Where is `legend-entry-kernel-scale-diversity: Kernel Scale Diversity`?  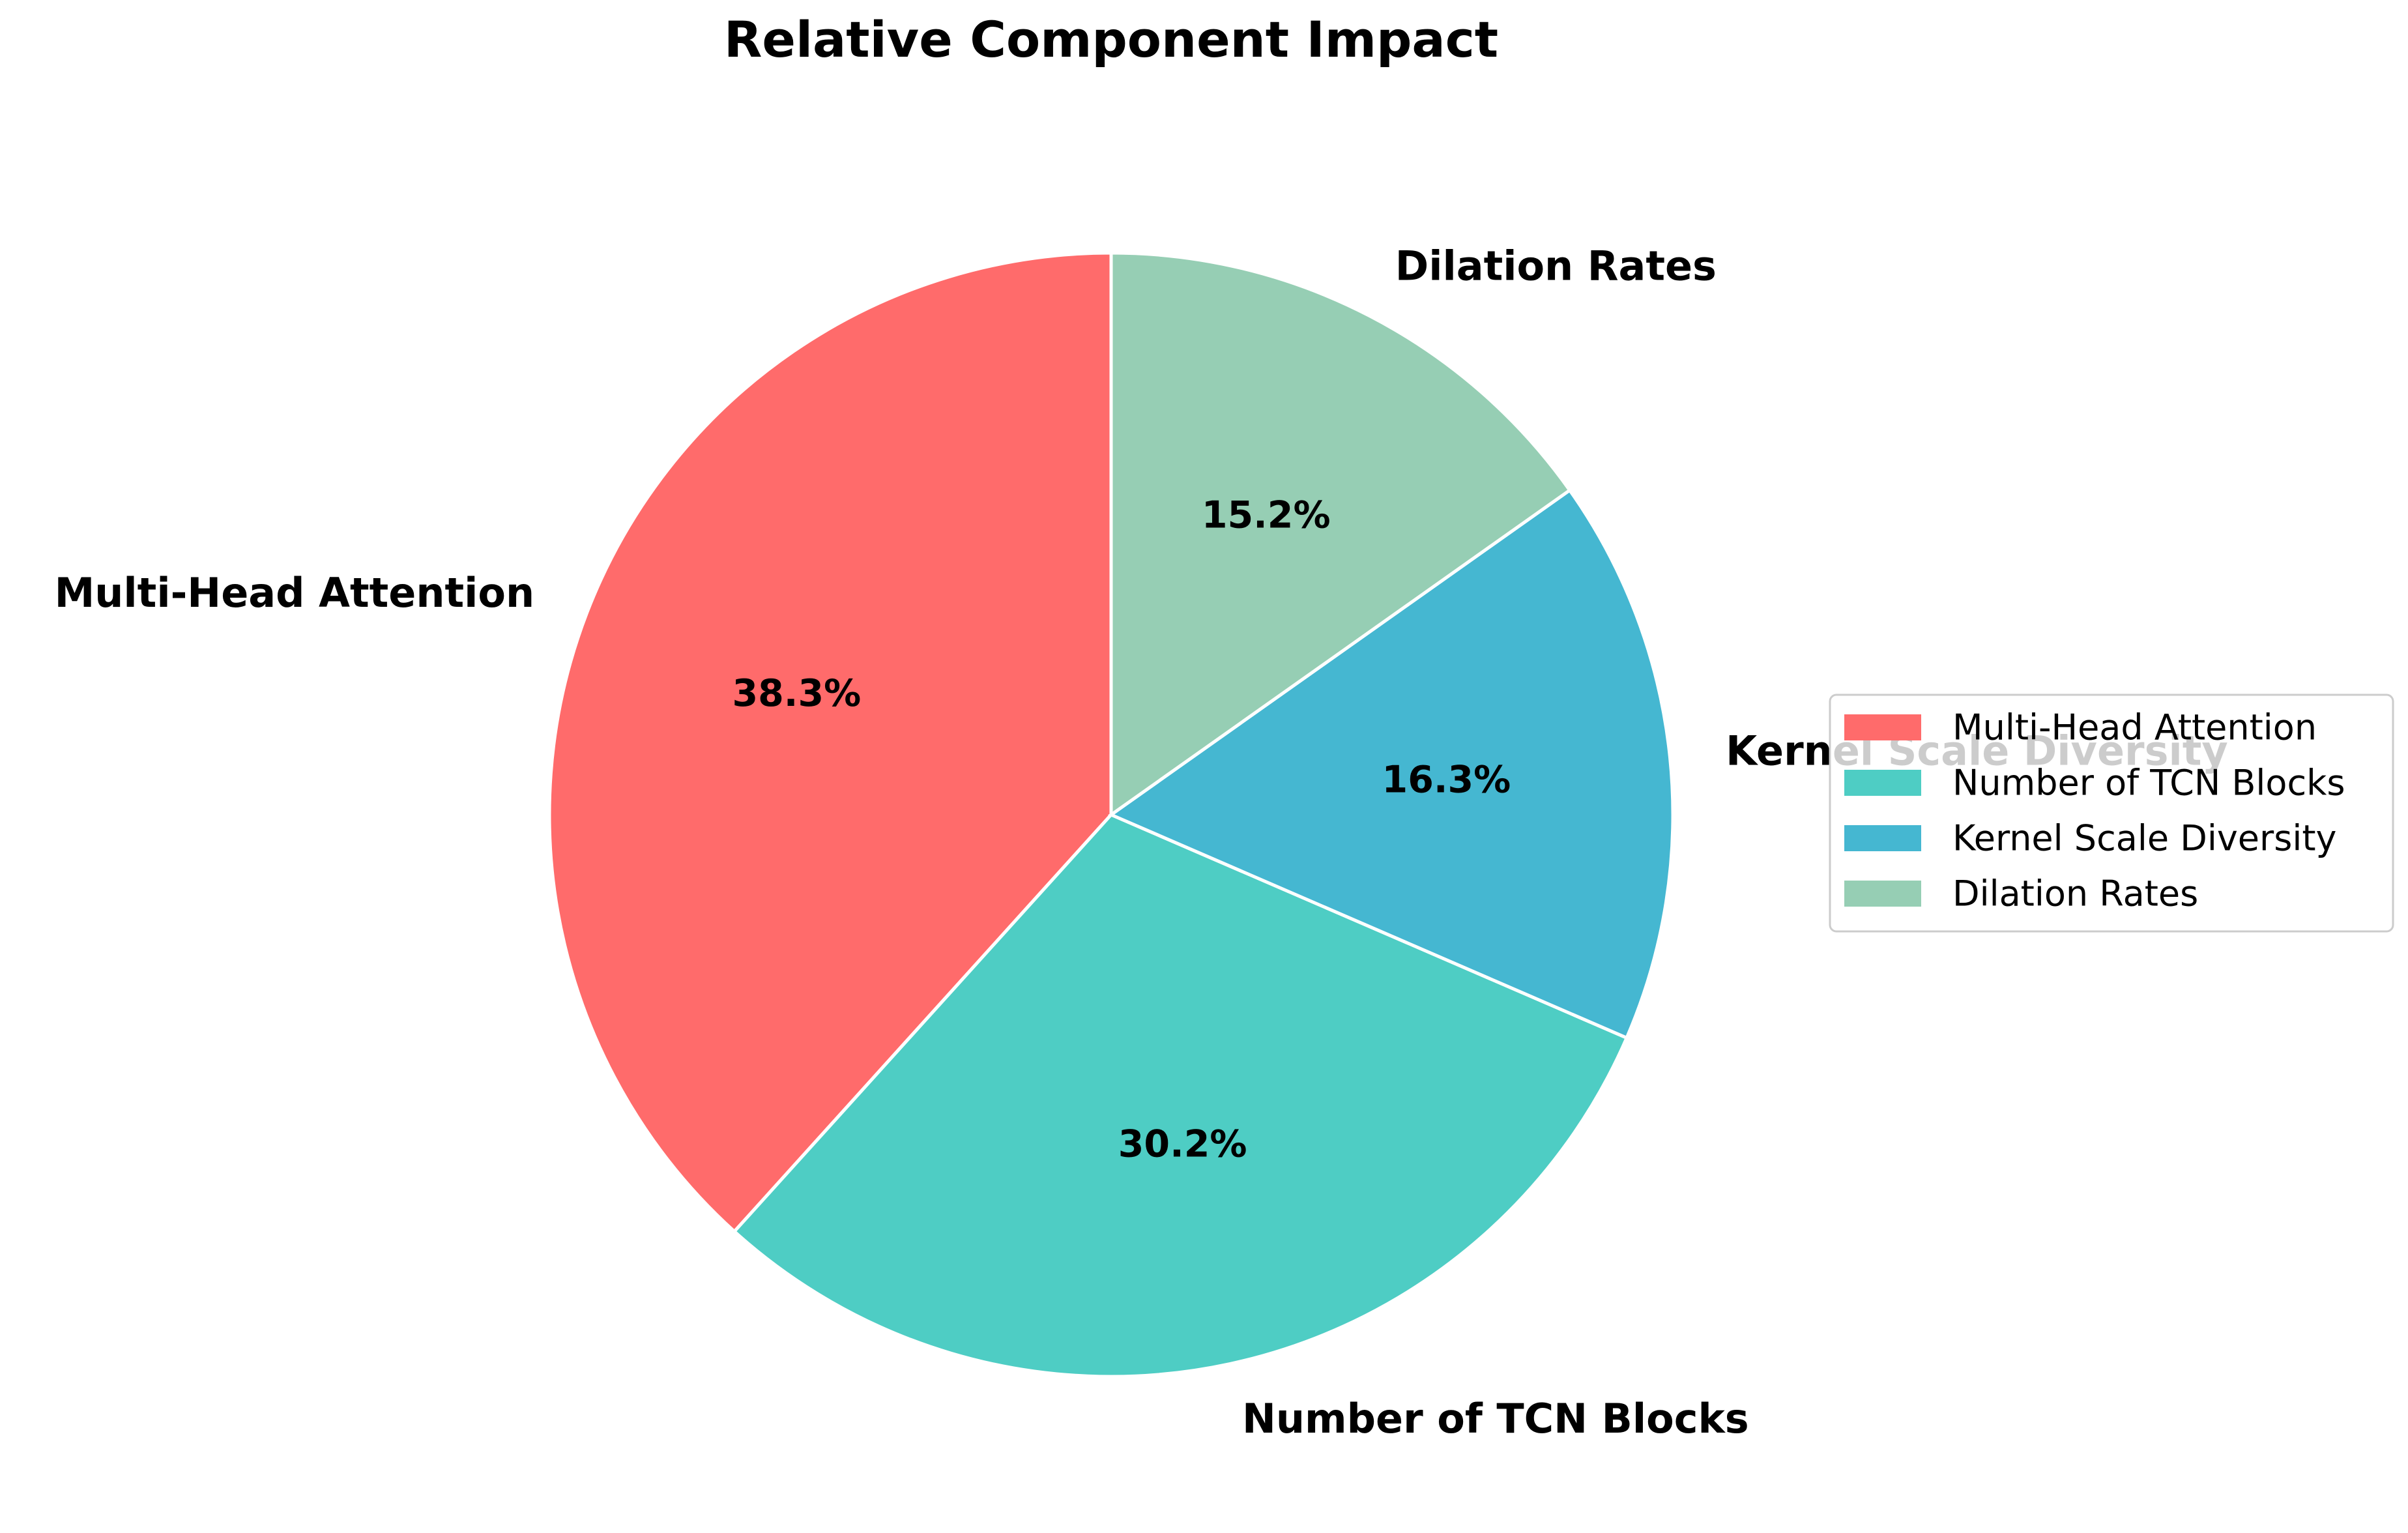
legend-entry-kernel-scale-diversity: Kernel Scale Diversity is located at coordinates (2144, 838).